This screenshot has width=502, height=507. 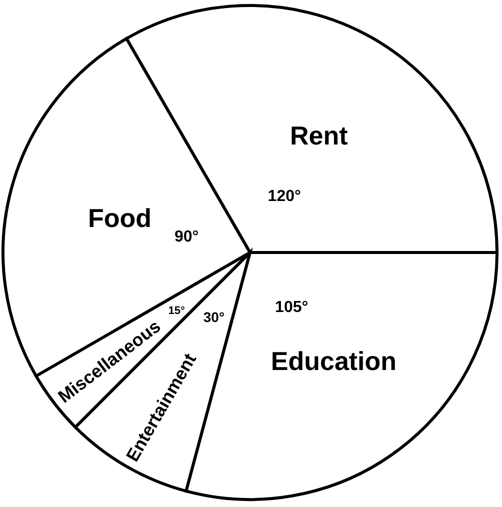 I want to click on slice-label: Food, so click(x=120, y=217).